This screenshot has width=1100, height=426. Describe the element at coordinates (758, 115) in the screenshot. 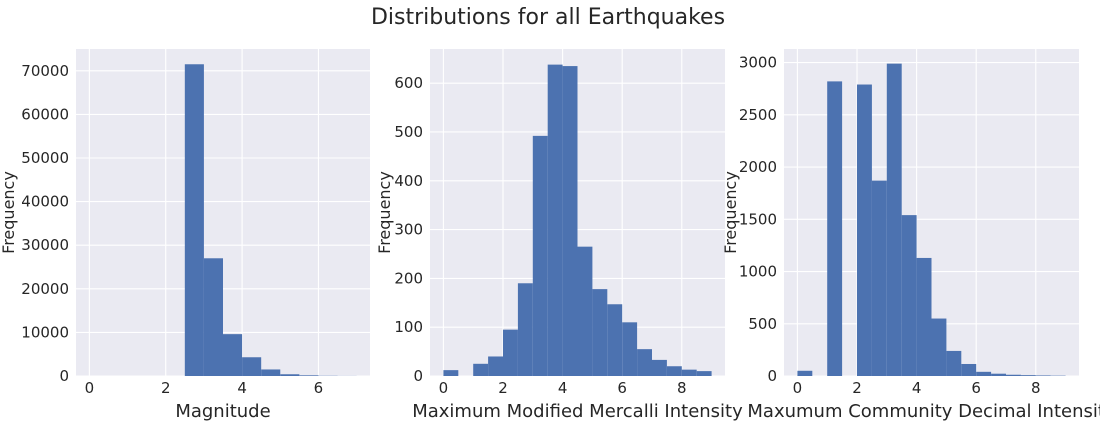

I see `y-tick-label: 2500` at that location.